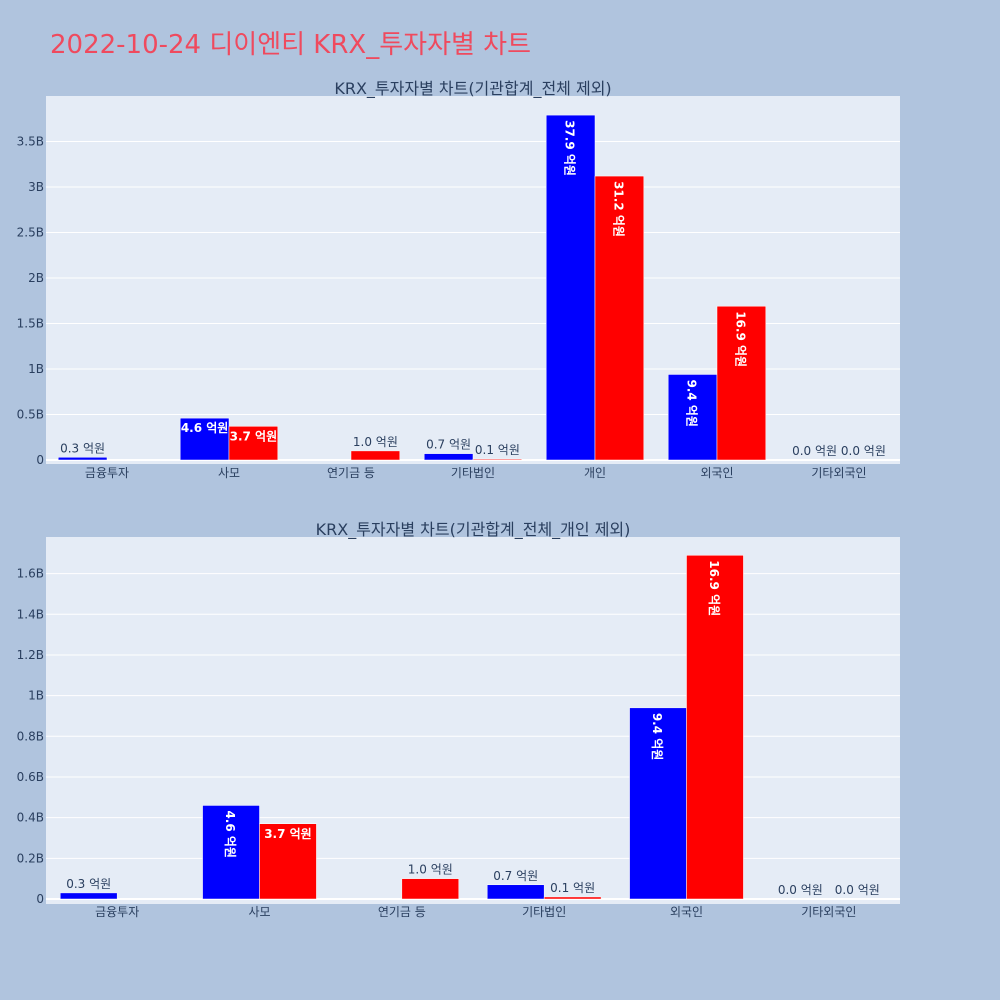 The image size is (1000, 1000). What do you see at coordinates (36, 278) in the screenshot?
I see `y-tick-label: 2B` at bounding box center [36, 278].